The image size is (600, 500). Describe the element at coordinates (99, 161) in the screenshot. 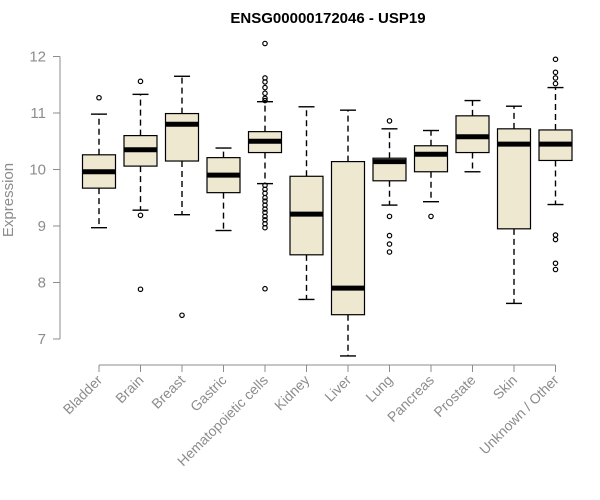

I see `box-bladder` at that location.